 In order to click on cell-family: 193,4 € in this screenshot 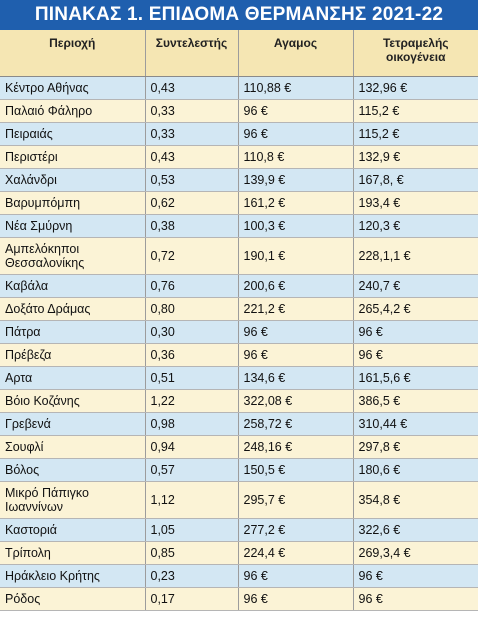, I will do `click(415, 203)`.